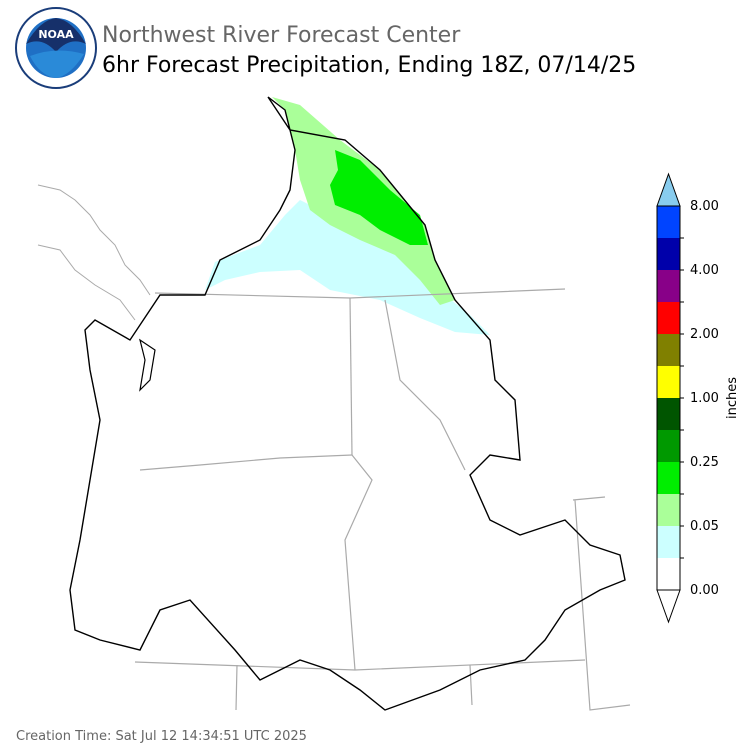 Image resolution: width=756 pixels, height=756 pixels. What do you see at coordinates (704, 462) in the screenshot?
I see `colorbar-label: 0.25` at bounding box center [704, 462].